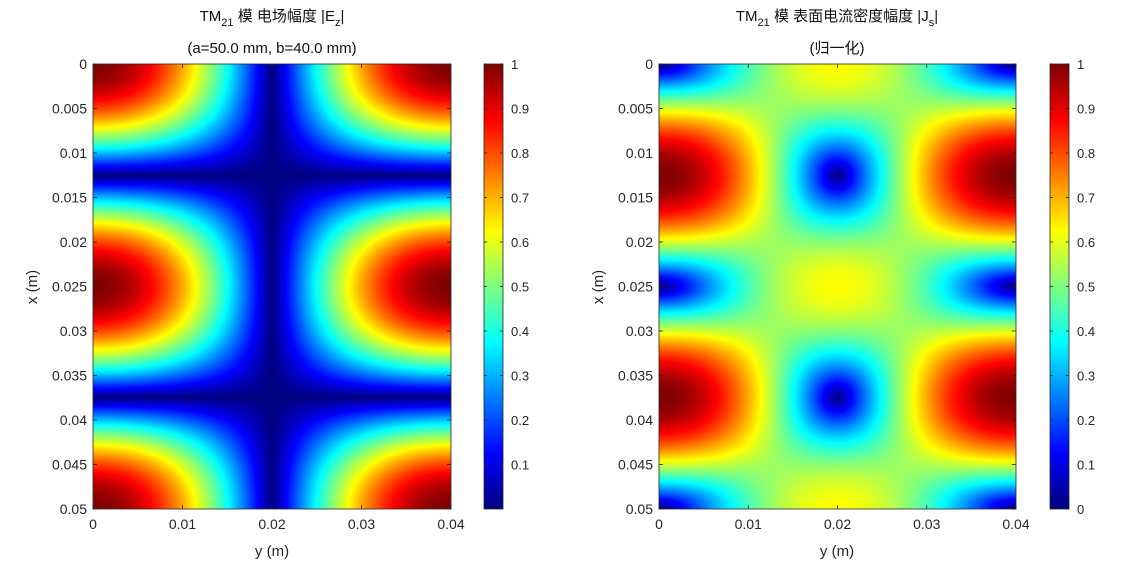  I want to click on chart2-ylabel: x (m), so click(598, 287).